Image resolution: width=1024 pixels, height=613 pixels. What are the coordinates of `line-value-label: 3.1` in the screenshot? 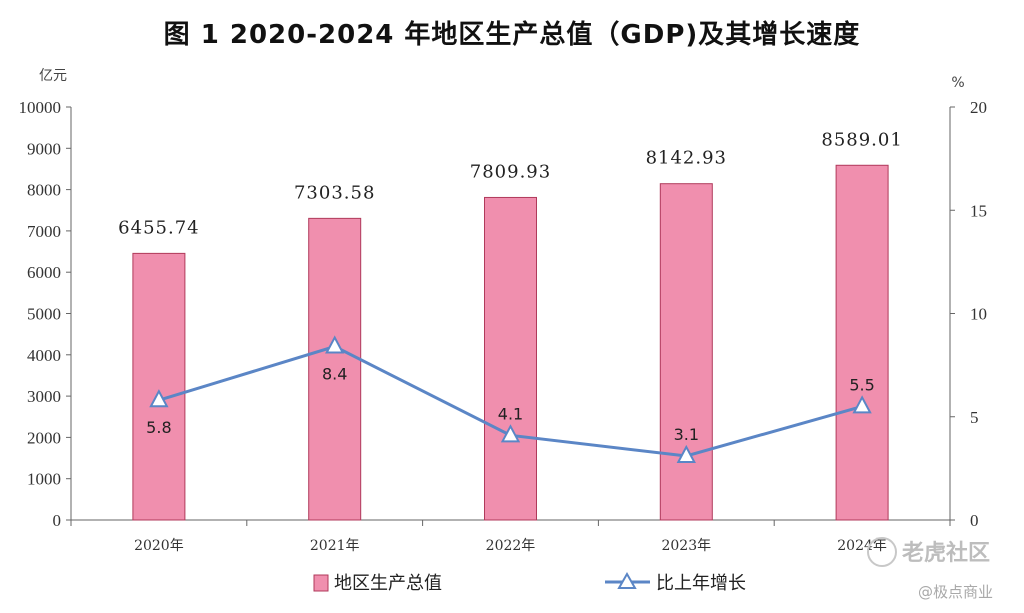 It's located at (686, 434).